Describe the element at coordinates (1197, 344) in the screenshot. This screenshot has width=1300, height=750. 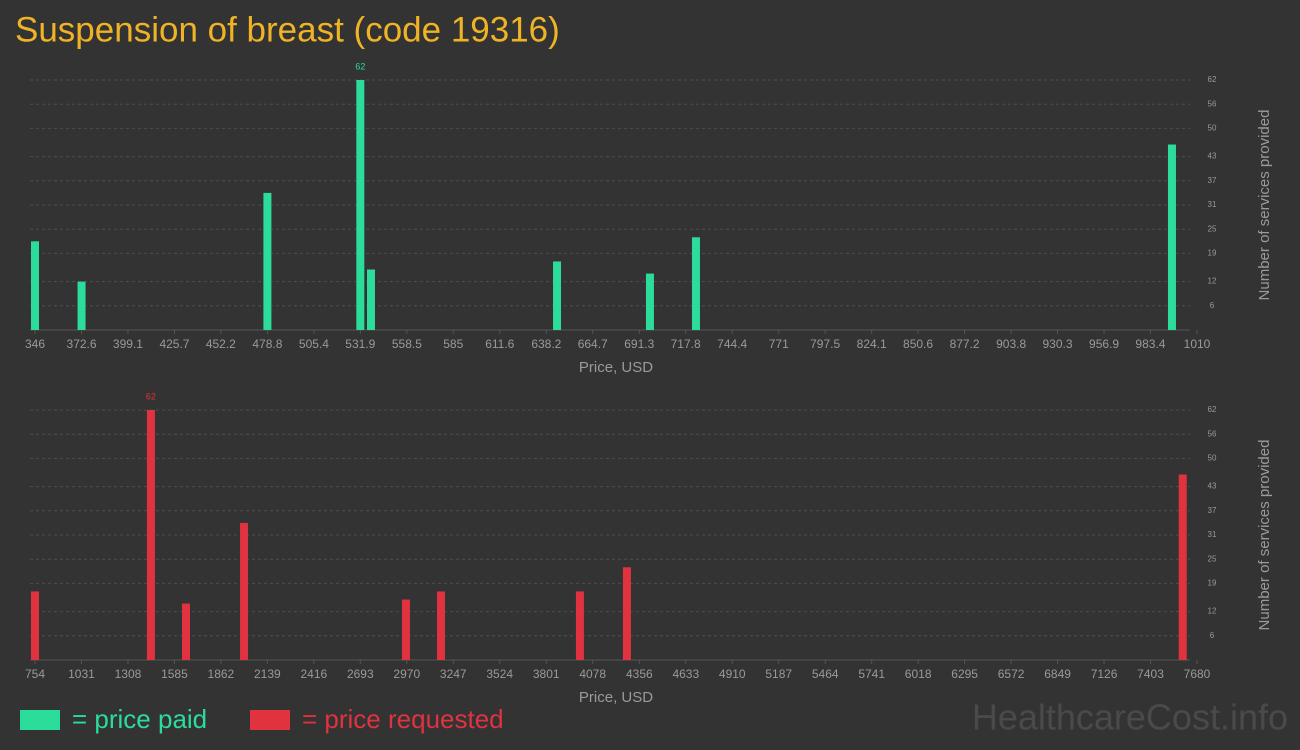
I see `x-tick-label: 1010` at that location.